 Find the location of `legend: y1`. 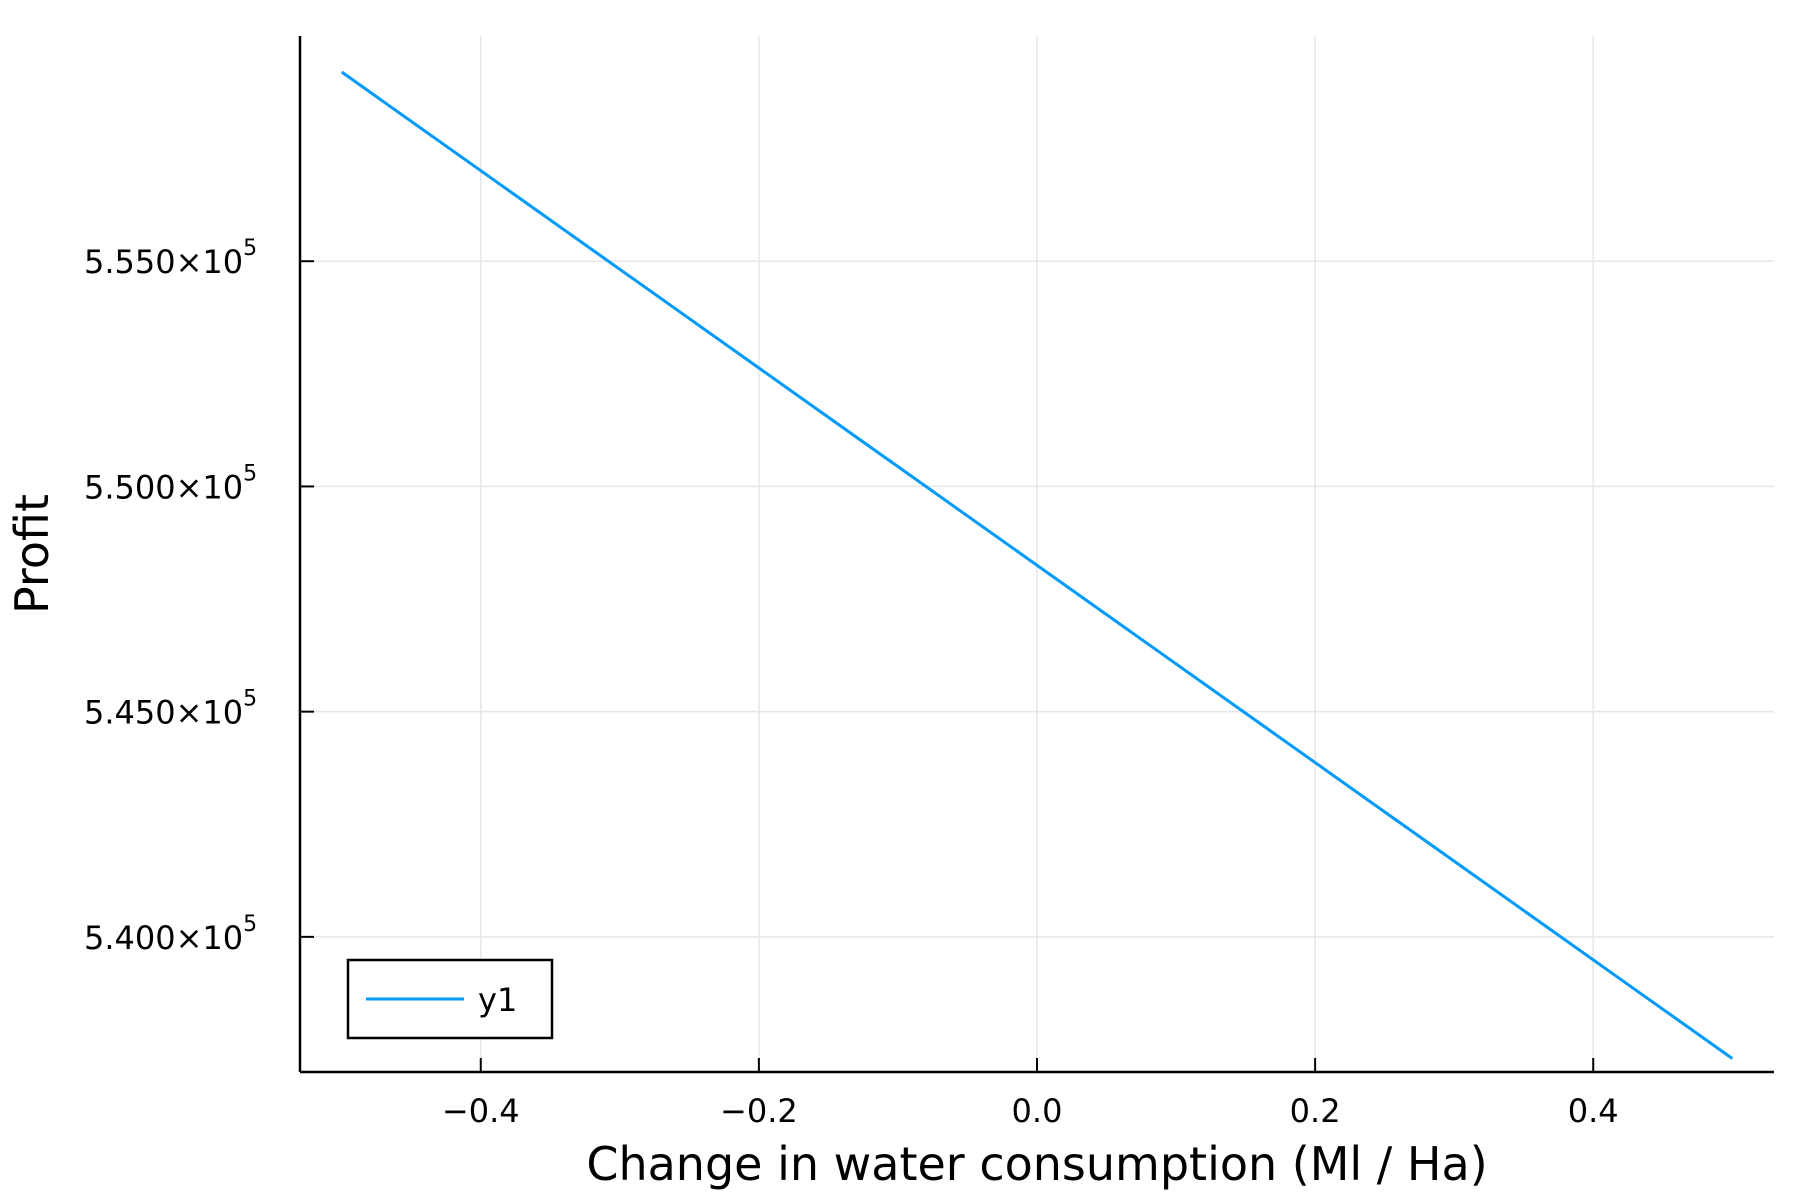

legend: y1 is located at coordinates (450, 999).